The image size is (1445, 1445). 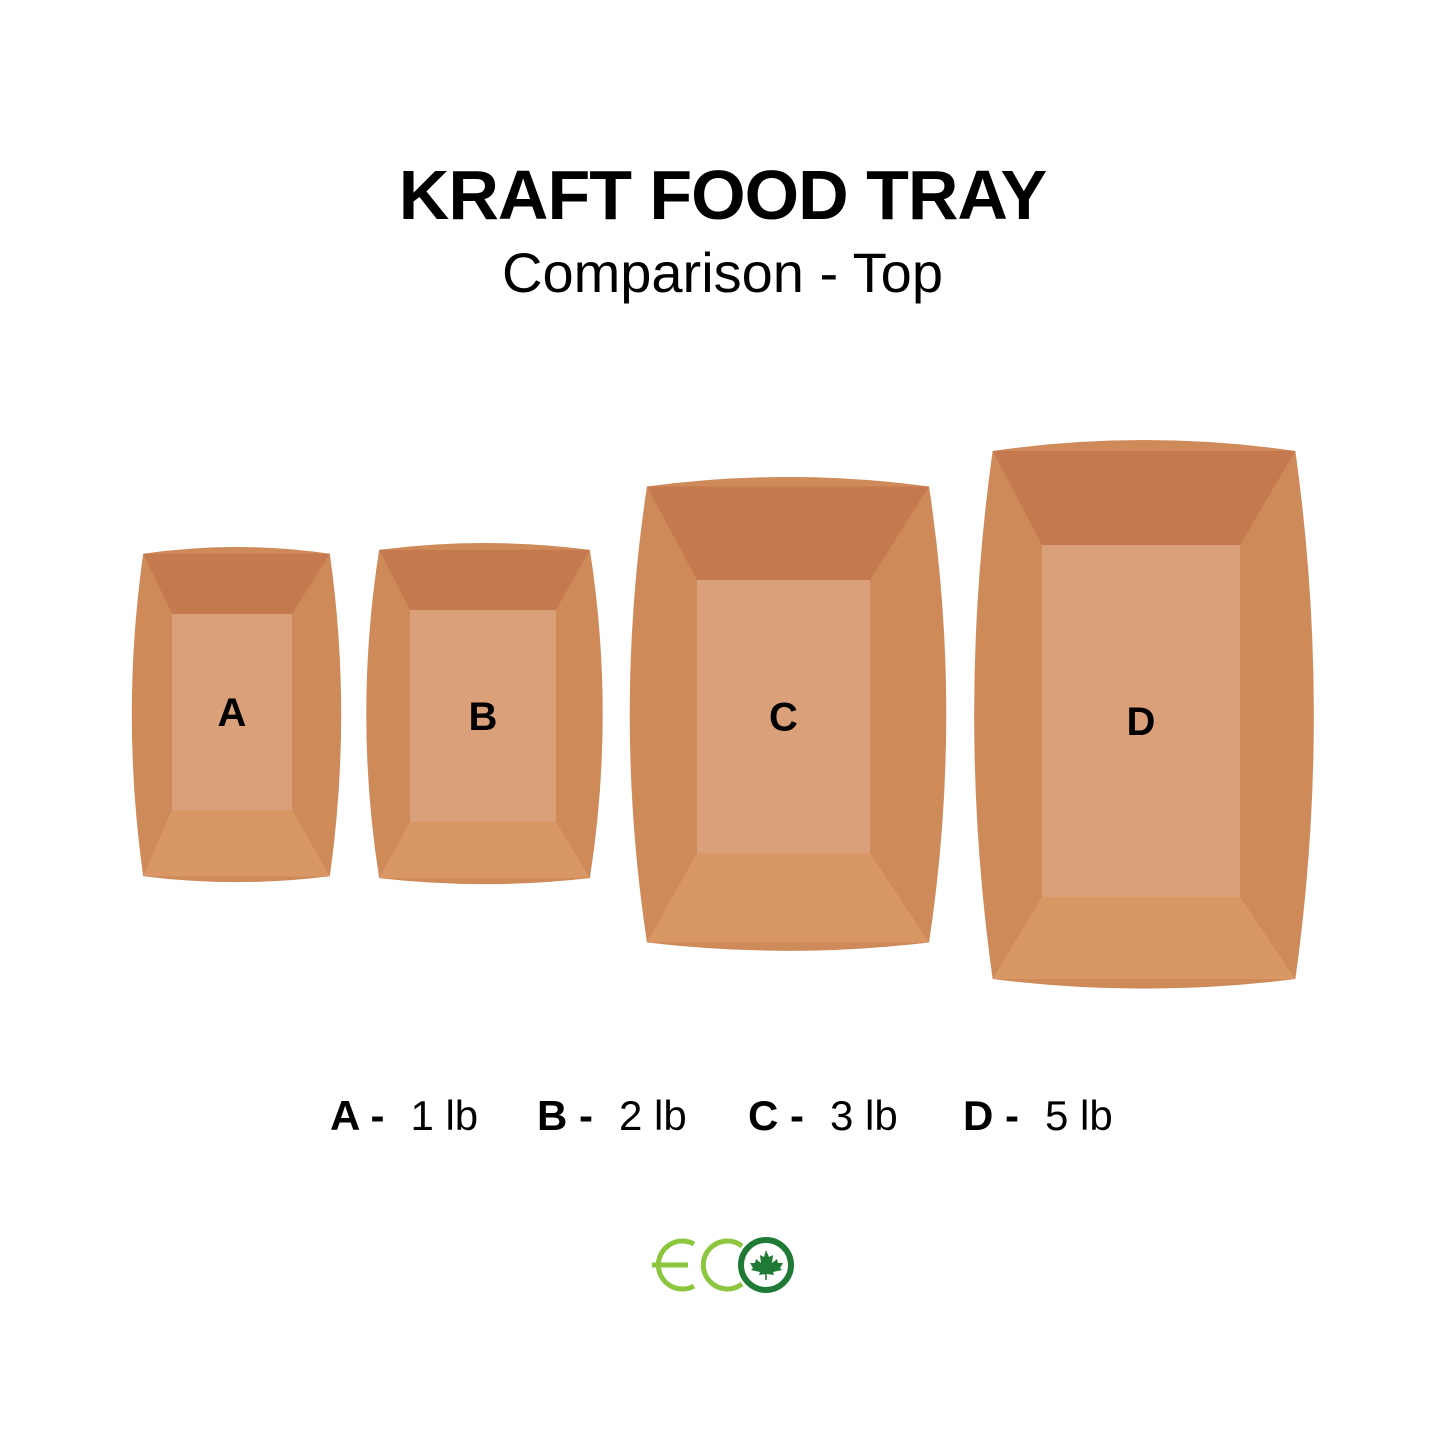 I want to click on legend-item-d: D -5 lb, so click(x=1038, y=1115).